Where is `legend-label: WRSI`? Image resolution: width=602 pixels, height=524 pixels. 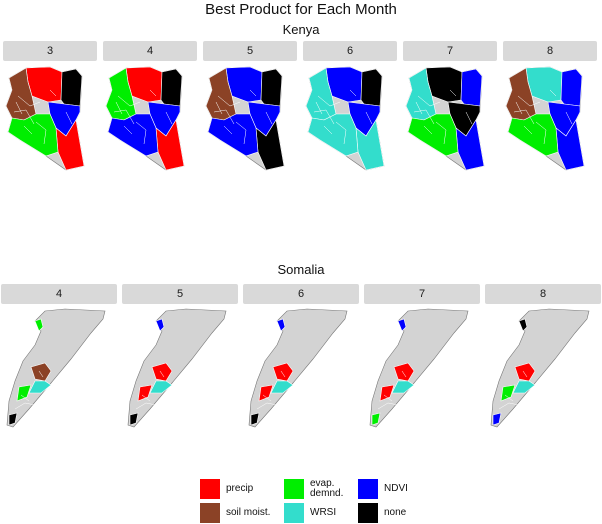
legend-label: WRSI is located at coordinates (323, 512).